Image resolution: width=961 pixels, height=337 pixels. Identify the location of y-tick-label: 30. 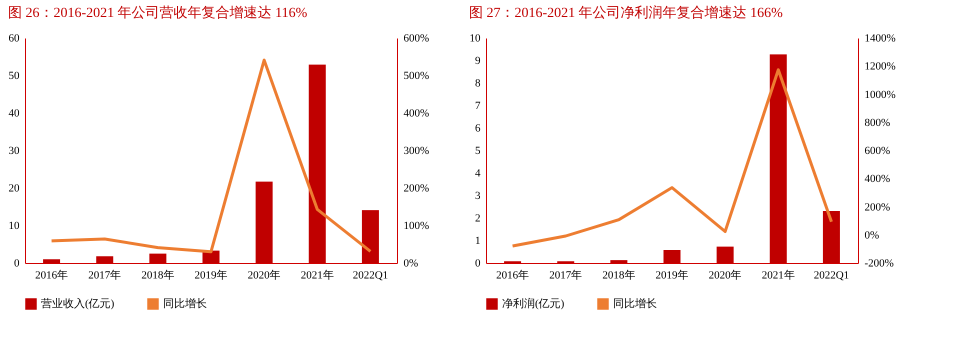
(14, 151).